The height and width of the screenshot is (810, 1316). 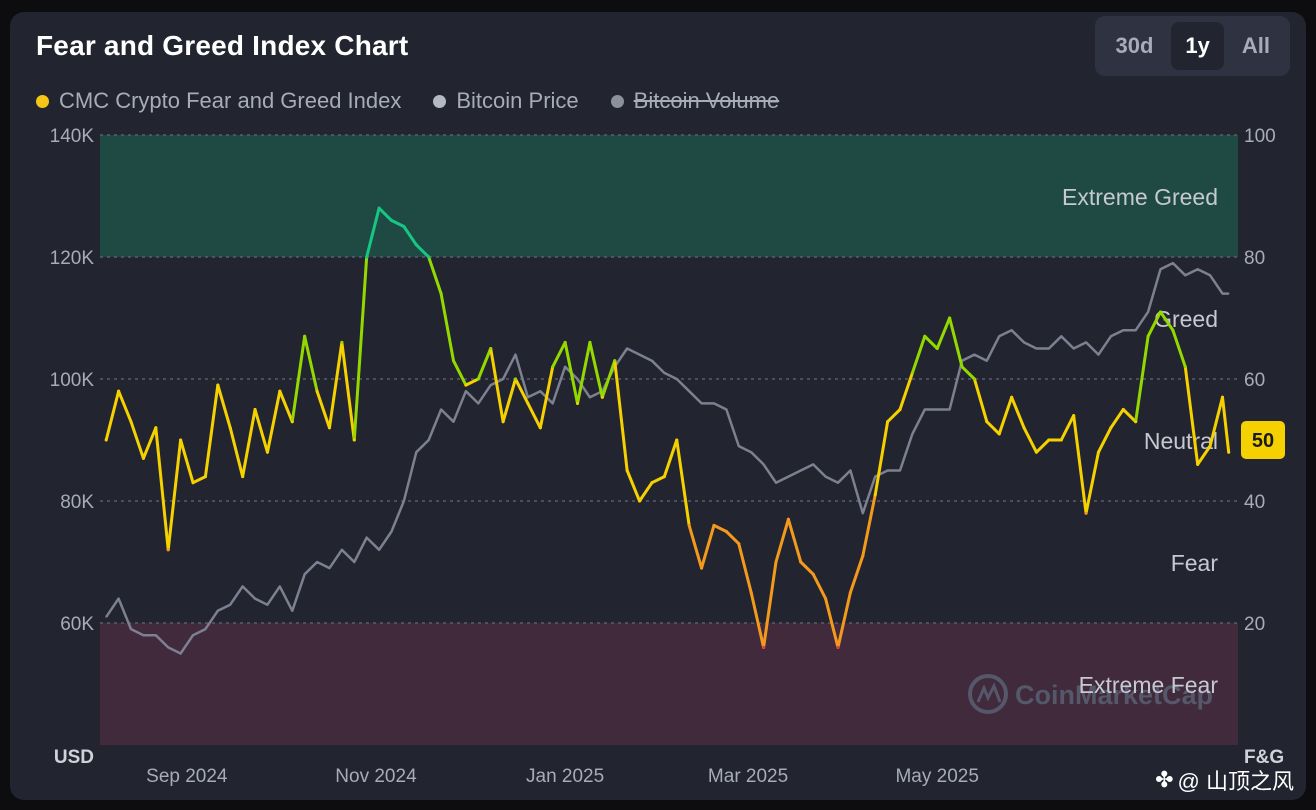 I want to click on range-1y-button: 1y, so click(x=1197, y=46).